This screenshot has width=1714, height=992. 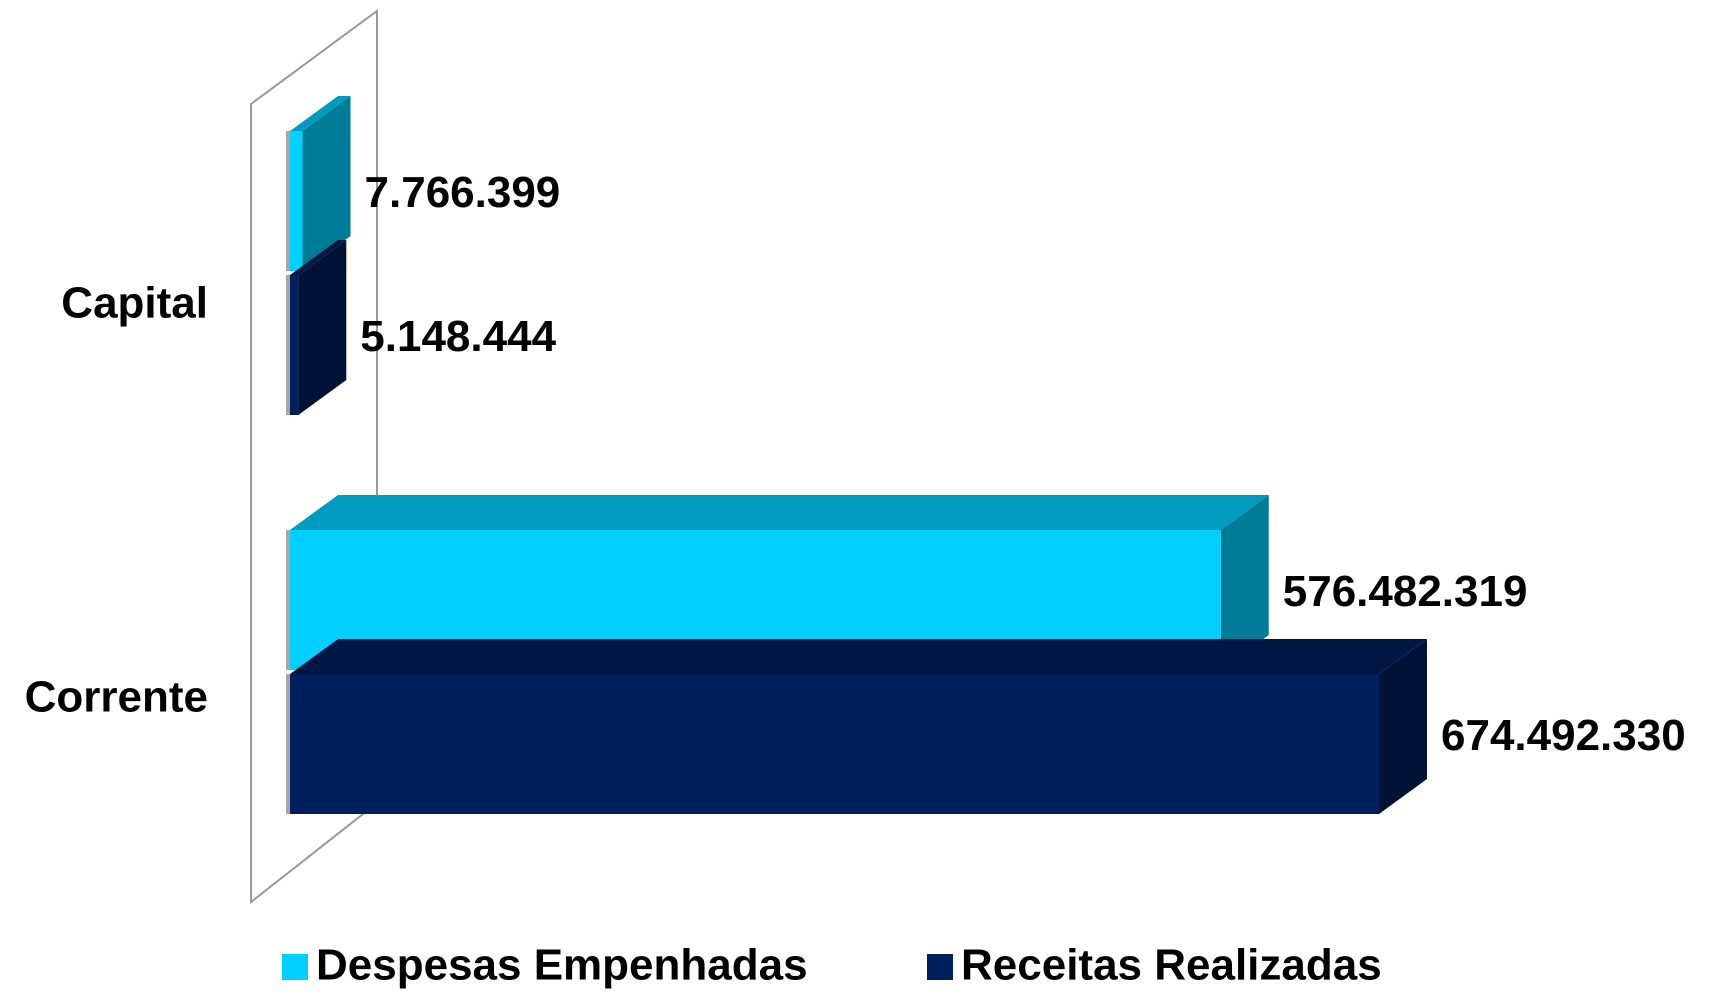 What do you see at coordinates (458, 336) in the screenshot?
I see `value-label: 5.148.444` at bounding box center [458, 336].